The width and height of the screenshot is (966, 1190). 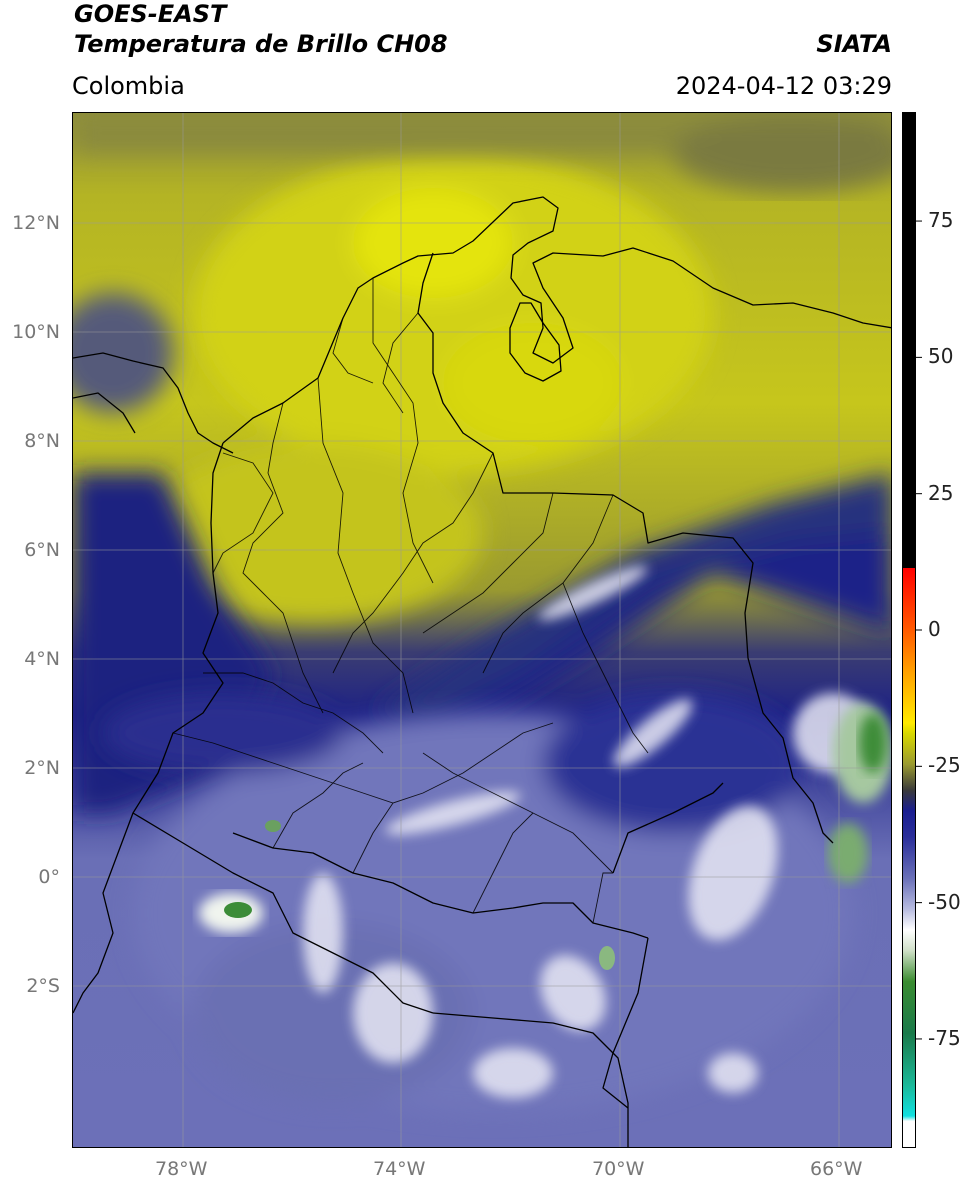 What do you see at coordinates (42, 659) in the screenshot?
I see `lat-label-4n: 4°N` at bounding box center [42, 659].